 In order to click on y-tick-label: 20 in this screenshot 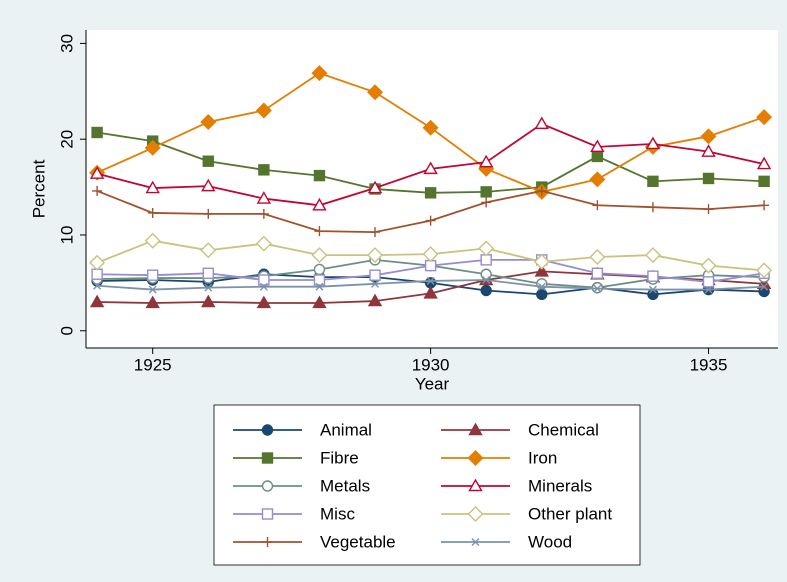, I will do `click(66, 139)`.